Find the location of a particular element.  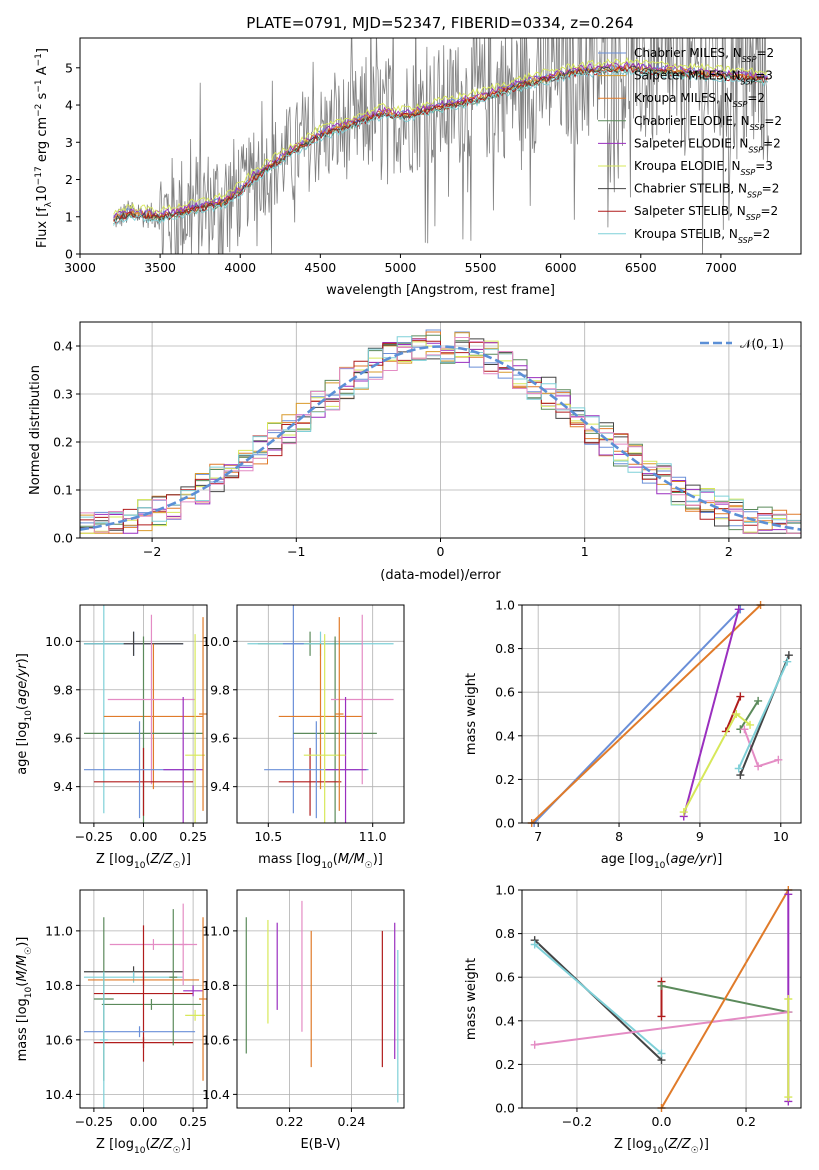

y-tick-label: 0.3 is located at coordinates (63, 394).